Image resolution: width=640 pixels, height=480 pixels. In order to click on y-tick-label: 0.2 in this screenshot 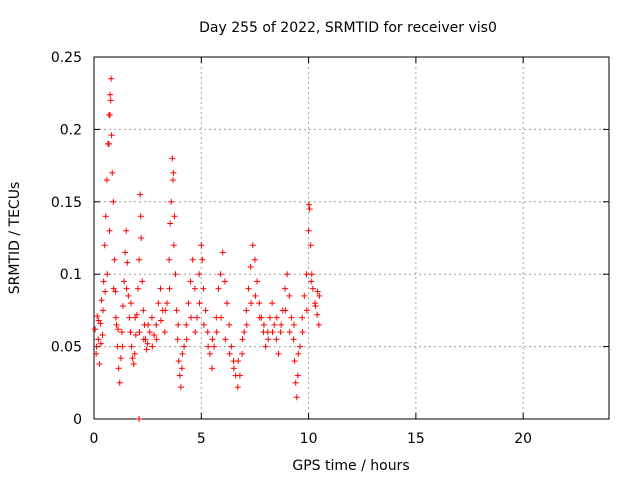, I will do `click(71, 130)`.